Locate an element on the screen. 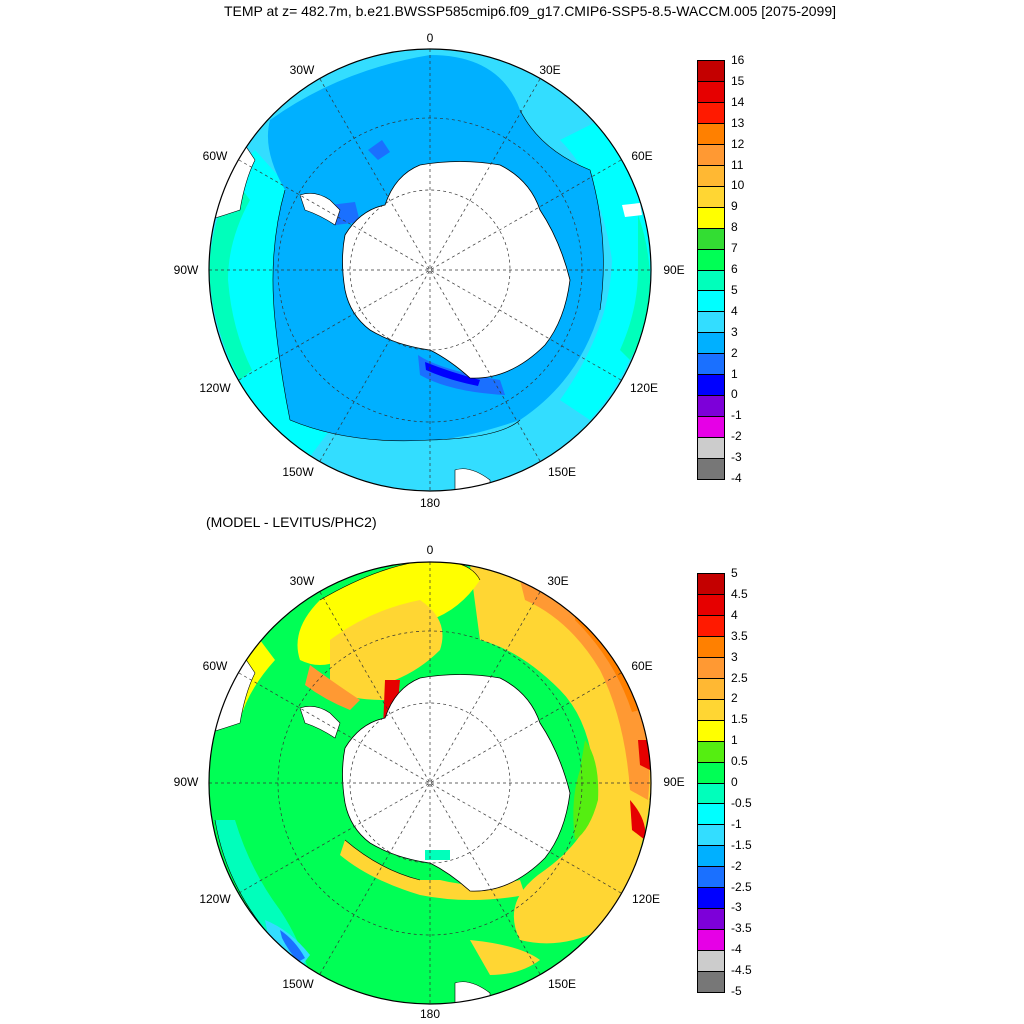 The height and width of the screenshot is (1024, 1024). colorbar-label: 16 is located at coordinates (738, 60).